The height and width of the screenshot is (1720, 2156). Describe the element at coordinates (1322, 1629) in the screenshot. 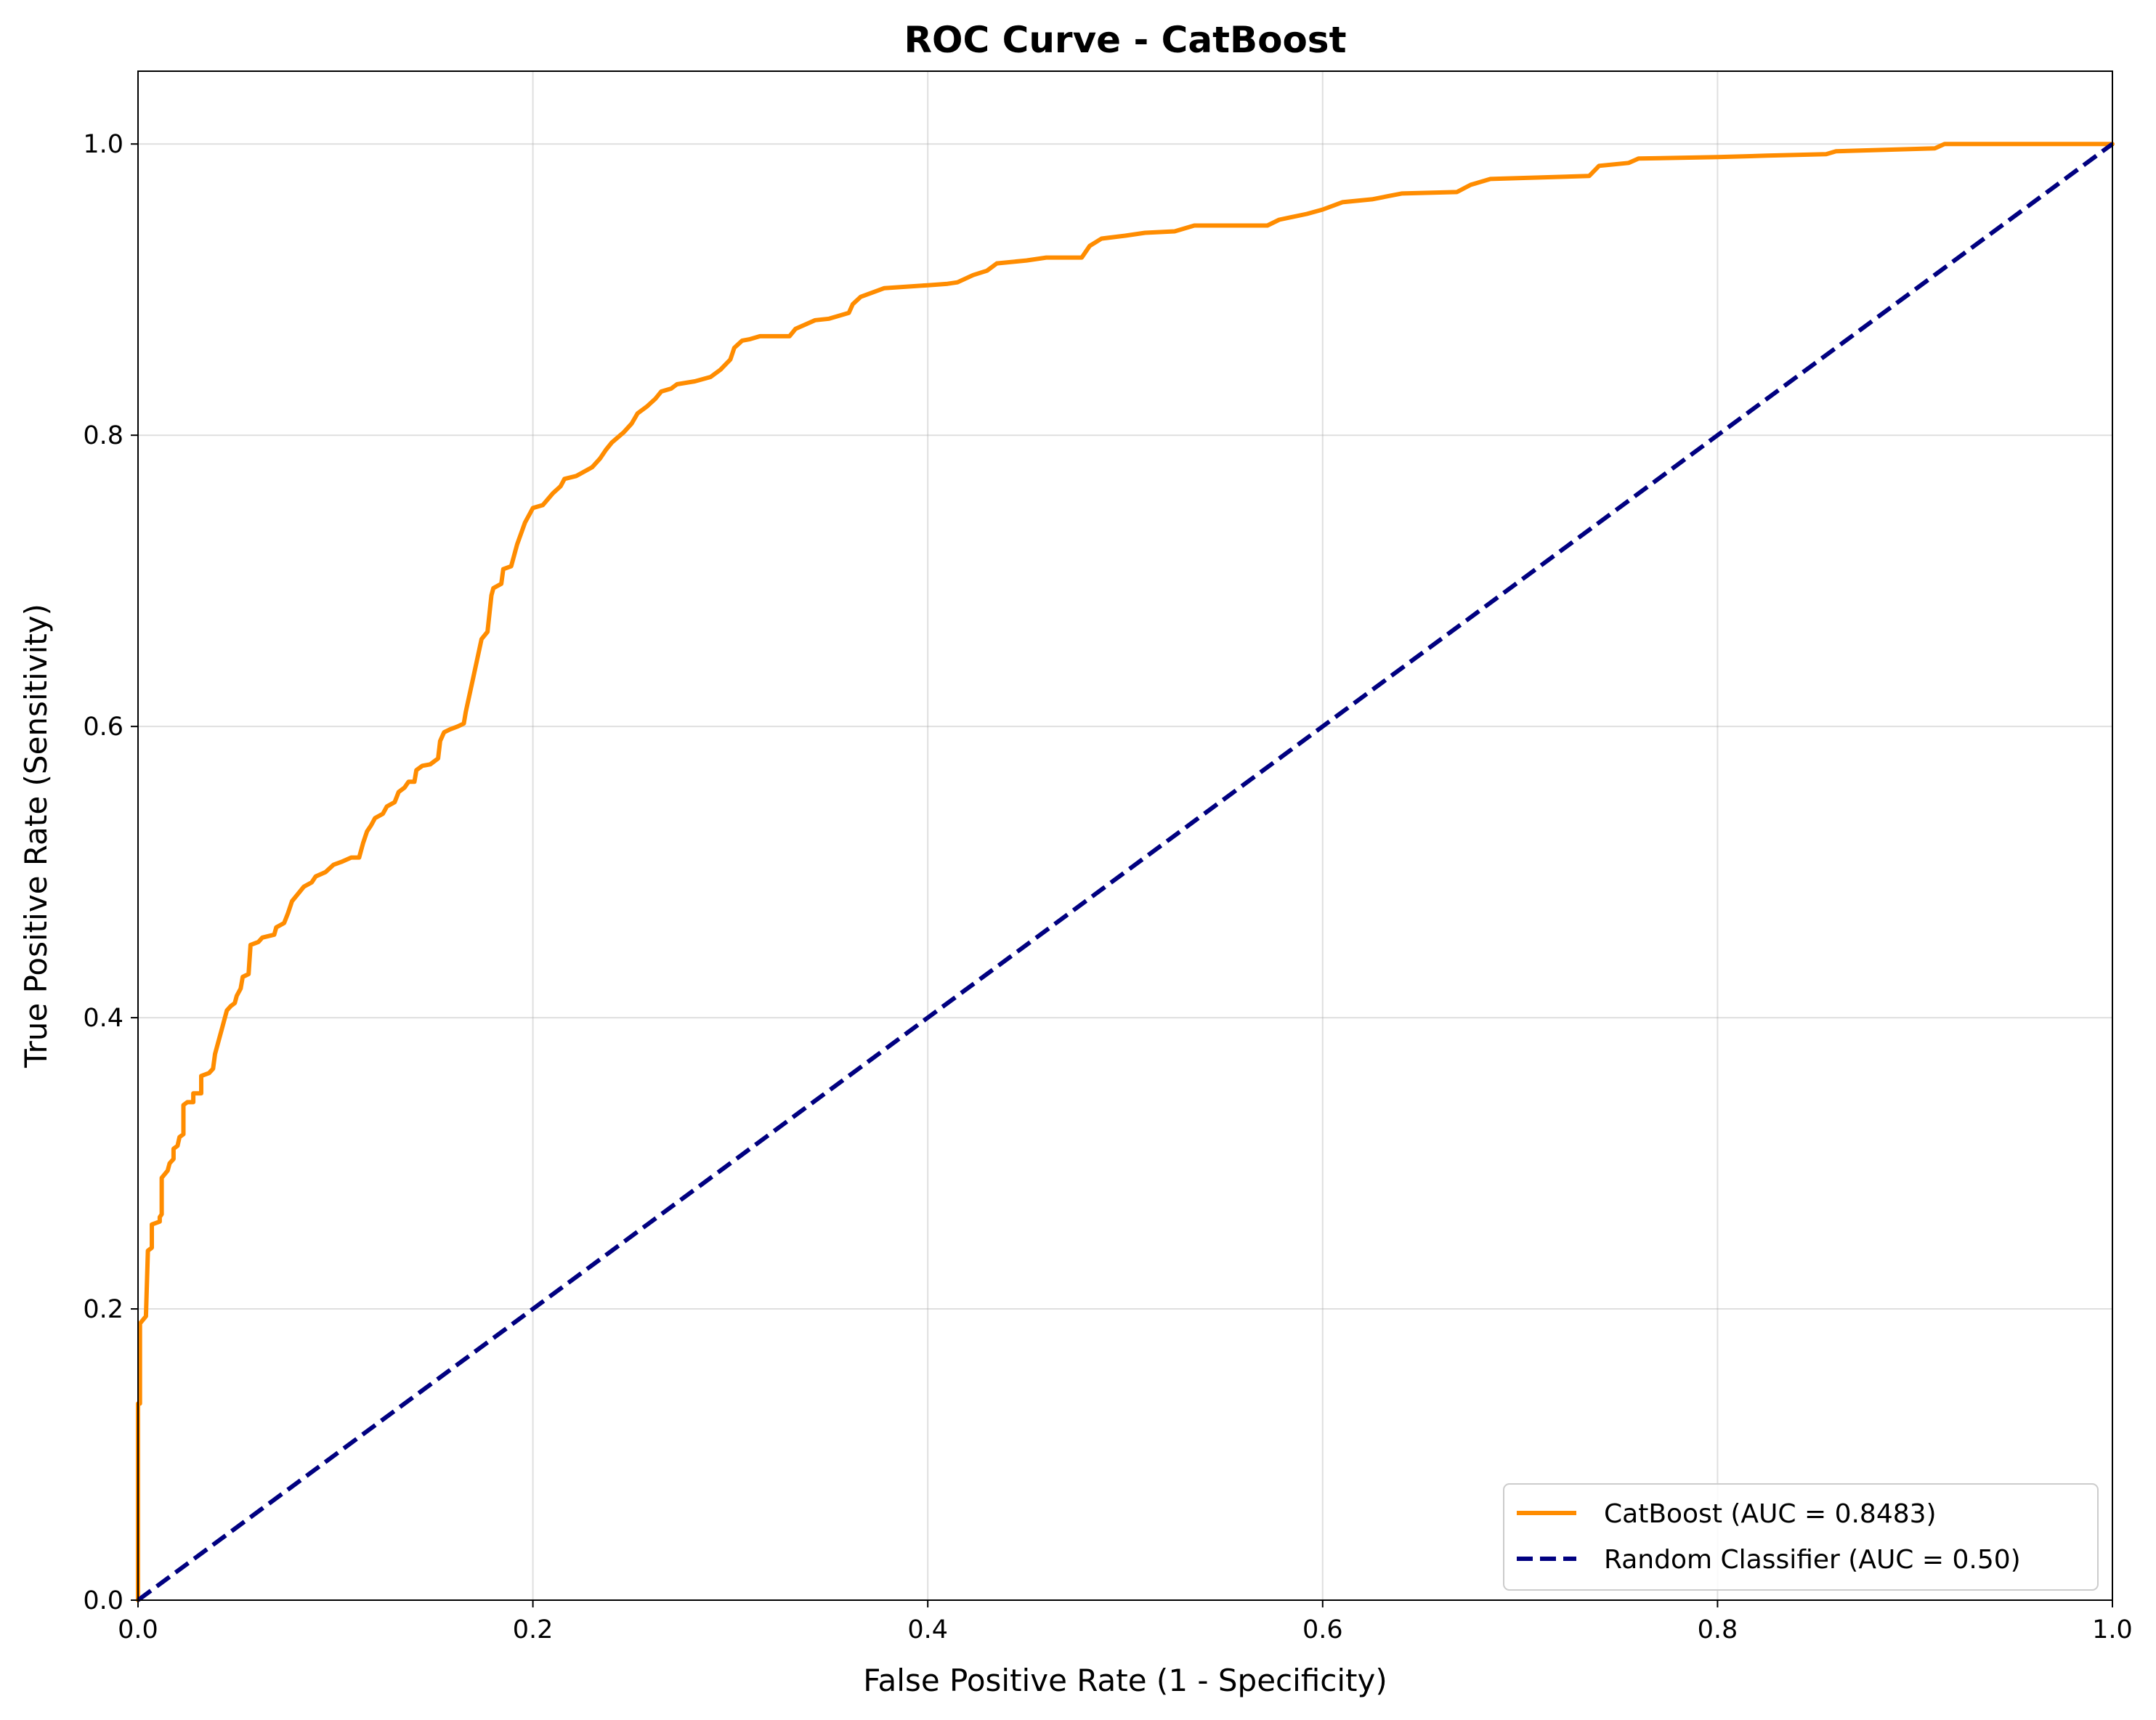

I see `x-tick-label: 0.6` at that location.